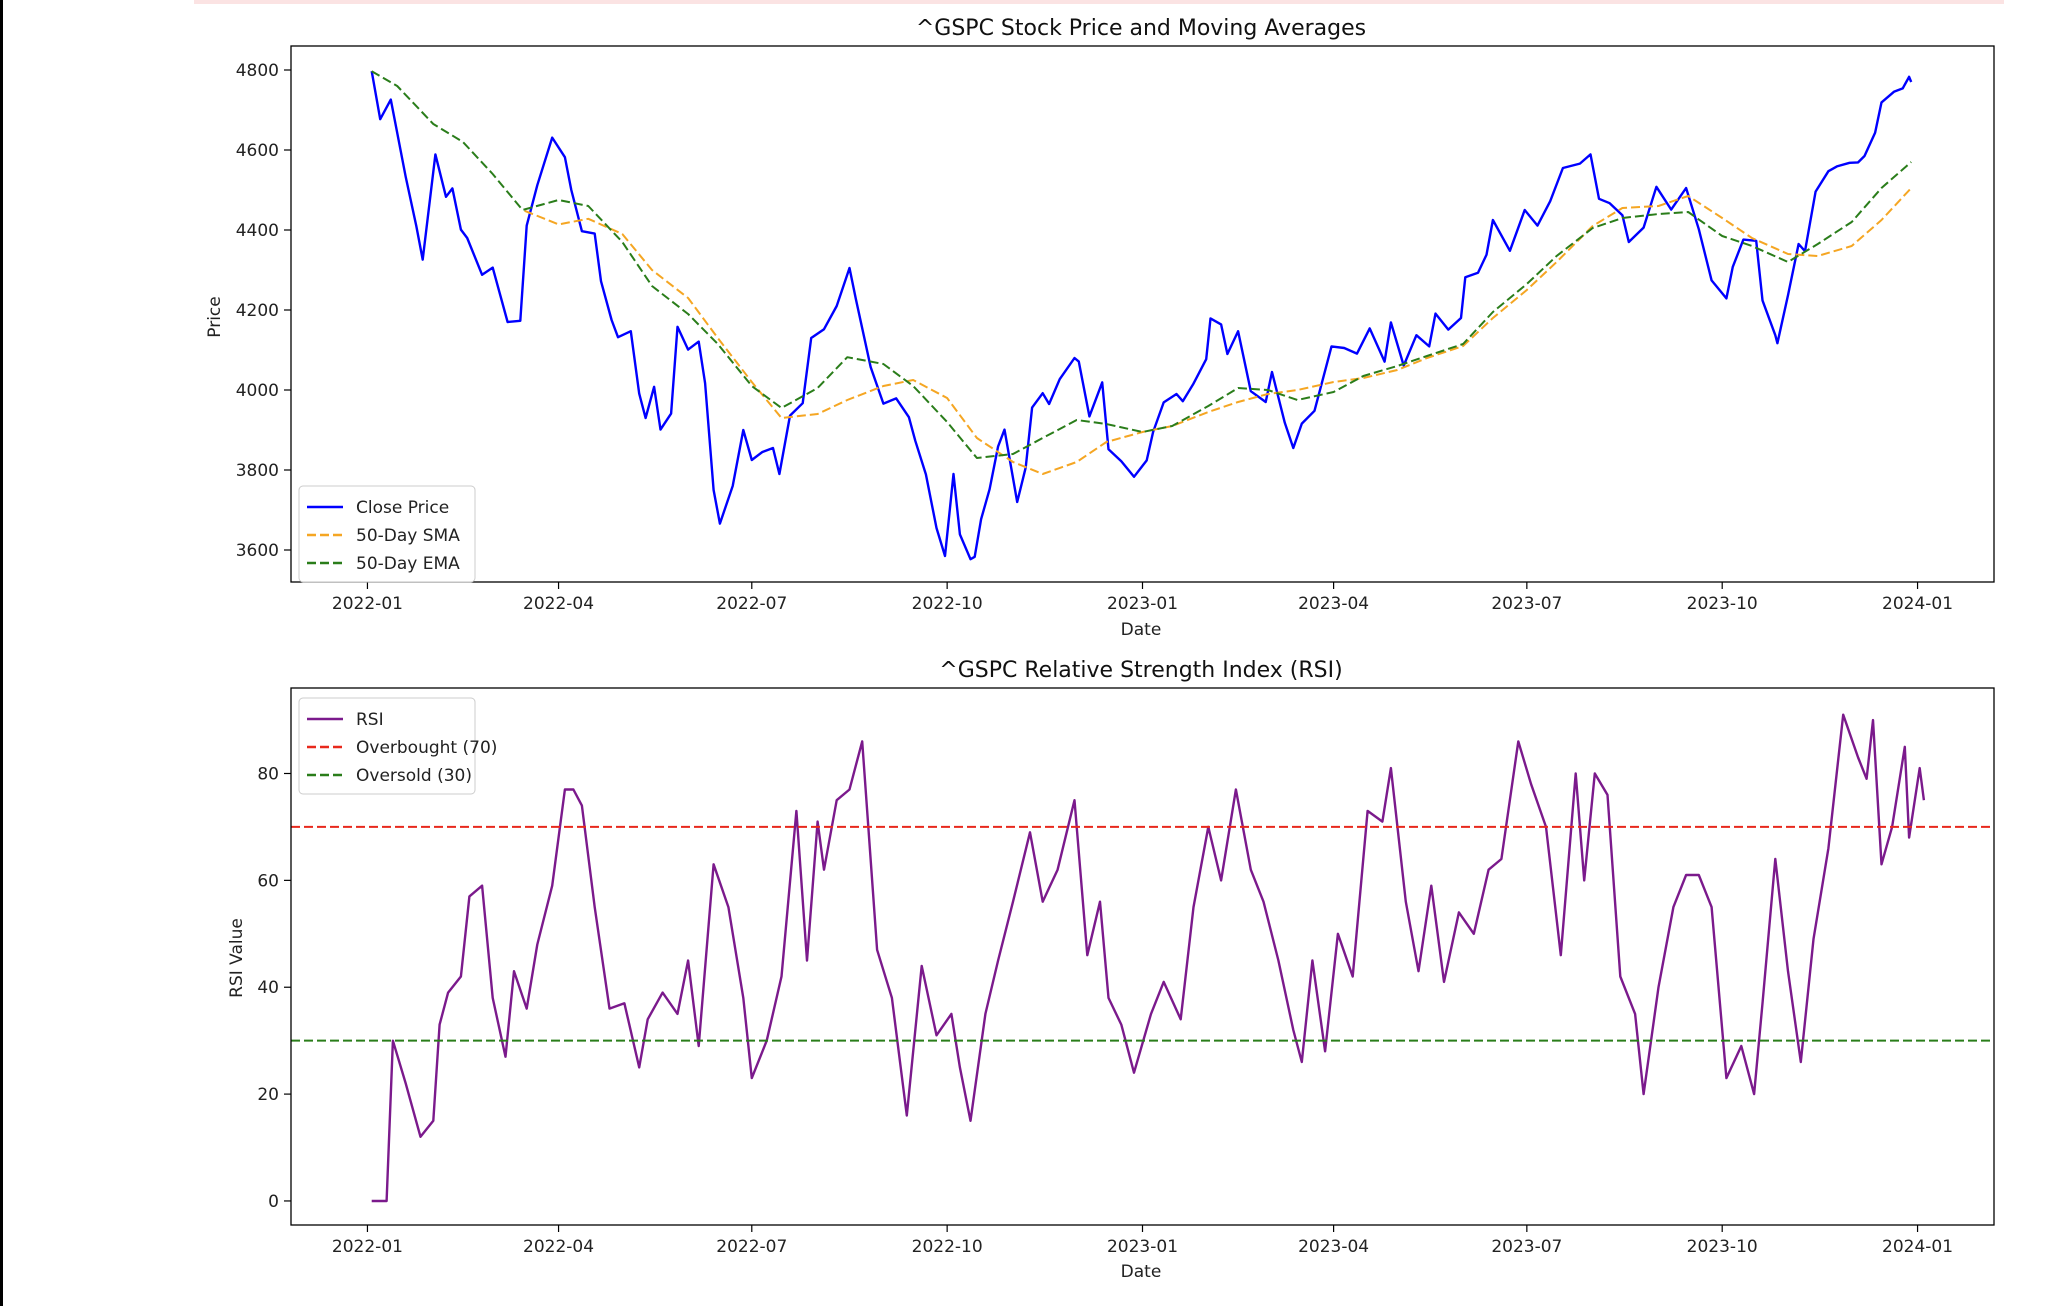 This screenshot has height=1306, width=2056. I want to click on price-x-tick-label: 2022-04, so click(558, 604).